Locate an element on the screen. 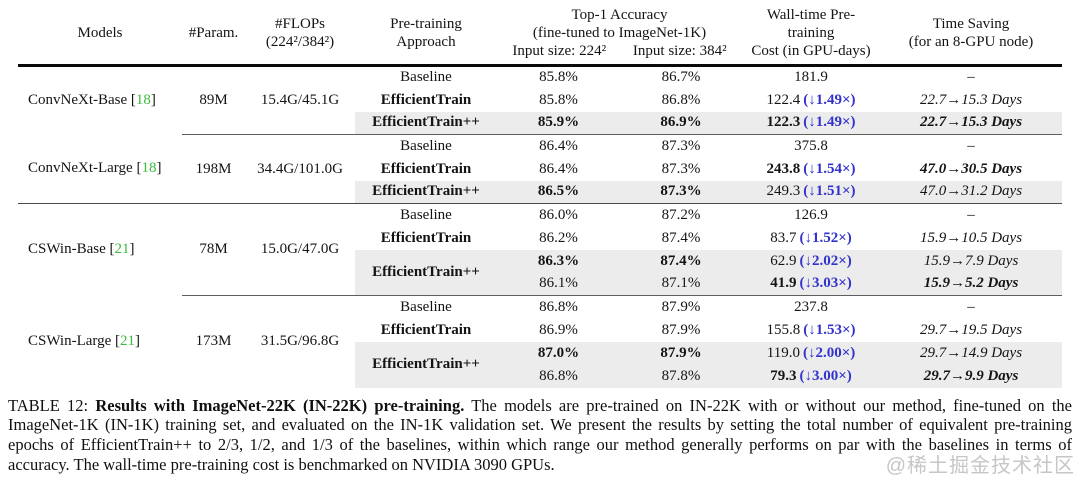  acc-224-cell: 86.0% is located at coordinates (558, 215).